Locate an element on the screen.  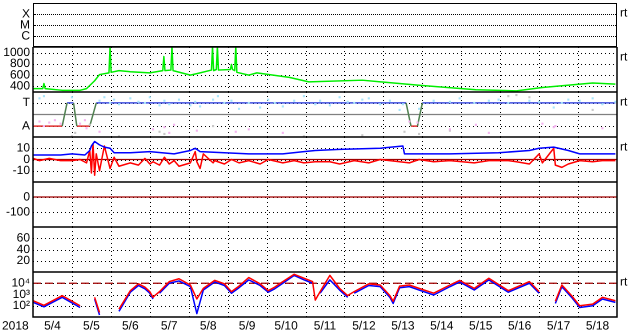
x-axis-title: 2018 is located at coordinates (16, 325).